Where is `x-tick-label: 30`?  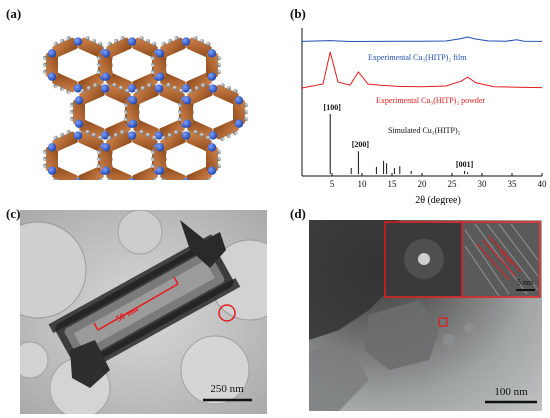 x-tick-label: 30 is located at coordinates (483, 184).